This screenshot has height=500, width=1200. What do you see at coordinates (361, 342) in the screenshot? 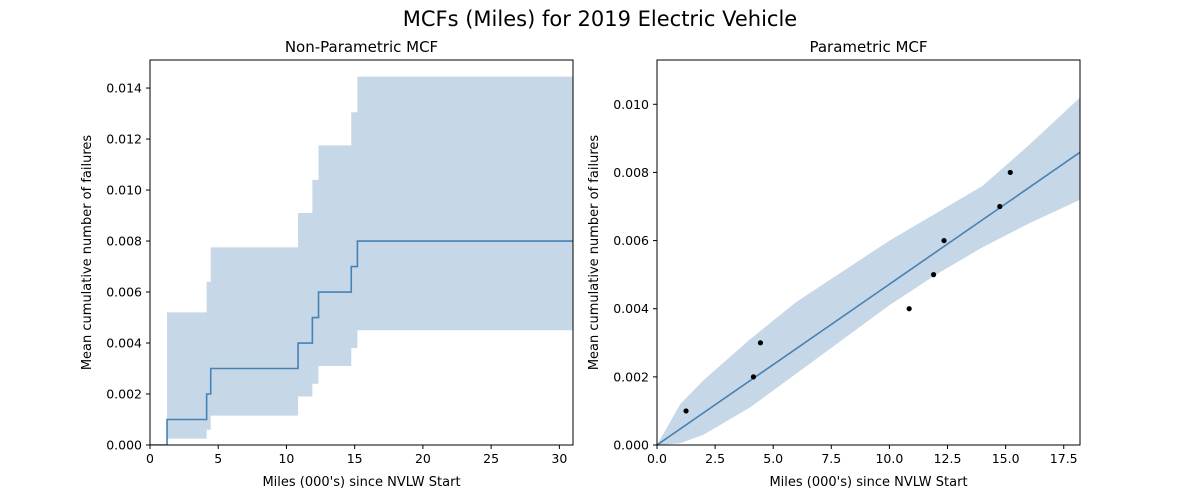
I see `mcf-line` at bounding box center [361, 342].